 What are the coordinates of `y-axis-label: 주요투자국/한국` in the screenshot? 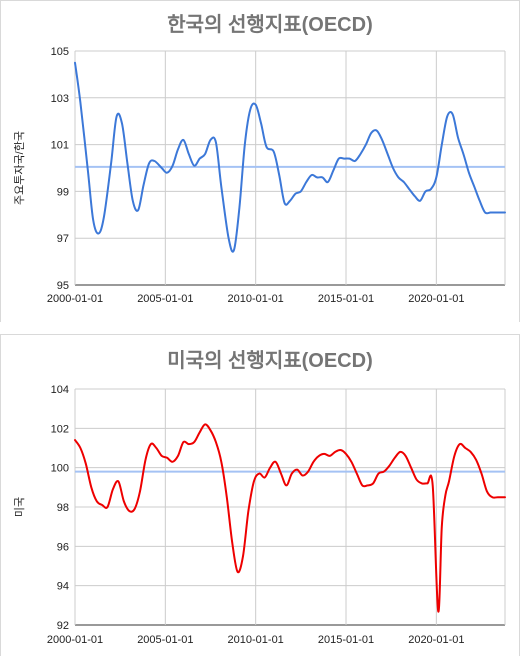 It's located at (19, 168).